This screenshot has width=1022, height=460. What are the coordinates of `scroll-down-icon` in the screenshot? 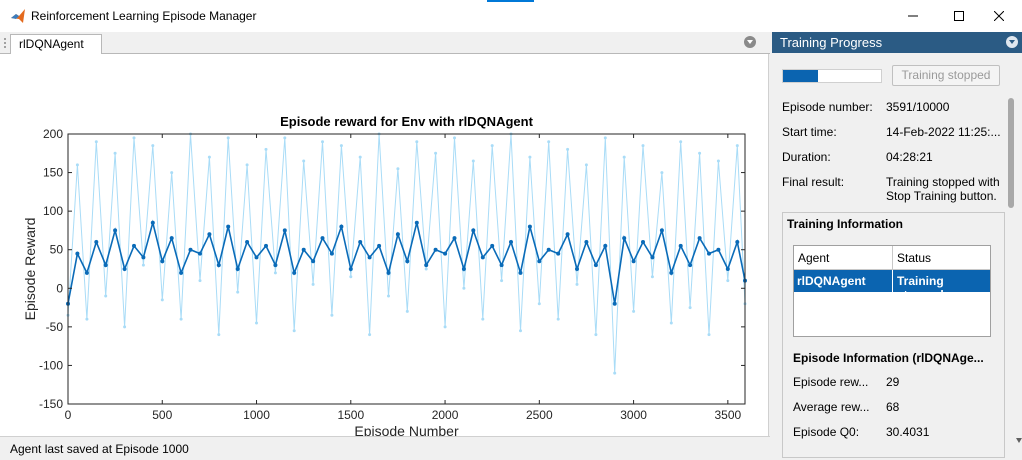 It's located at (1019, 446).